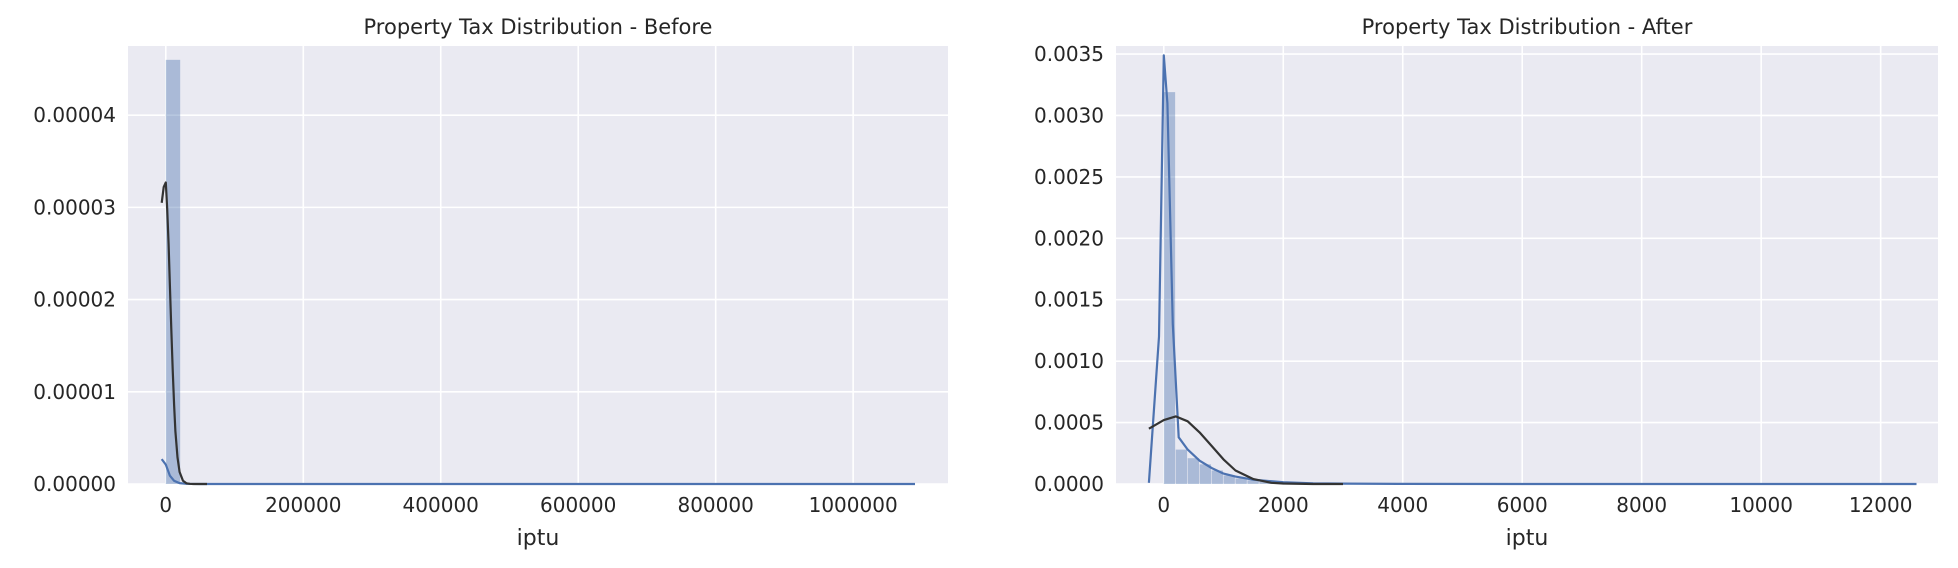 This screenshot has height=568, width=1958. I want to click on y-tick-label: 0.0015, so click(1069, 300).